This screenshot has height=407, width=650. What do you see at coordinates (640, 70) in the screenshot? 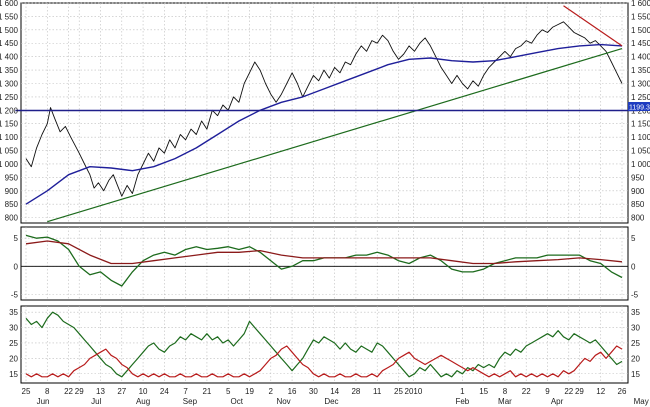
I see `price-y-tick-right: 1 350` at bounding box center [640, 70].